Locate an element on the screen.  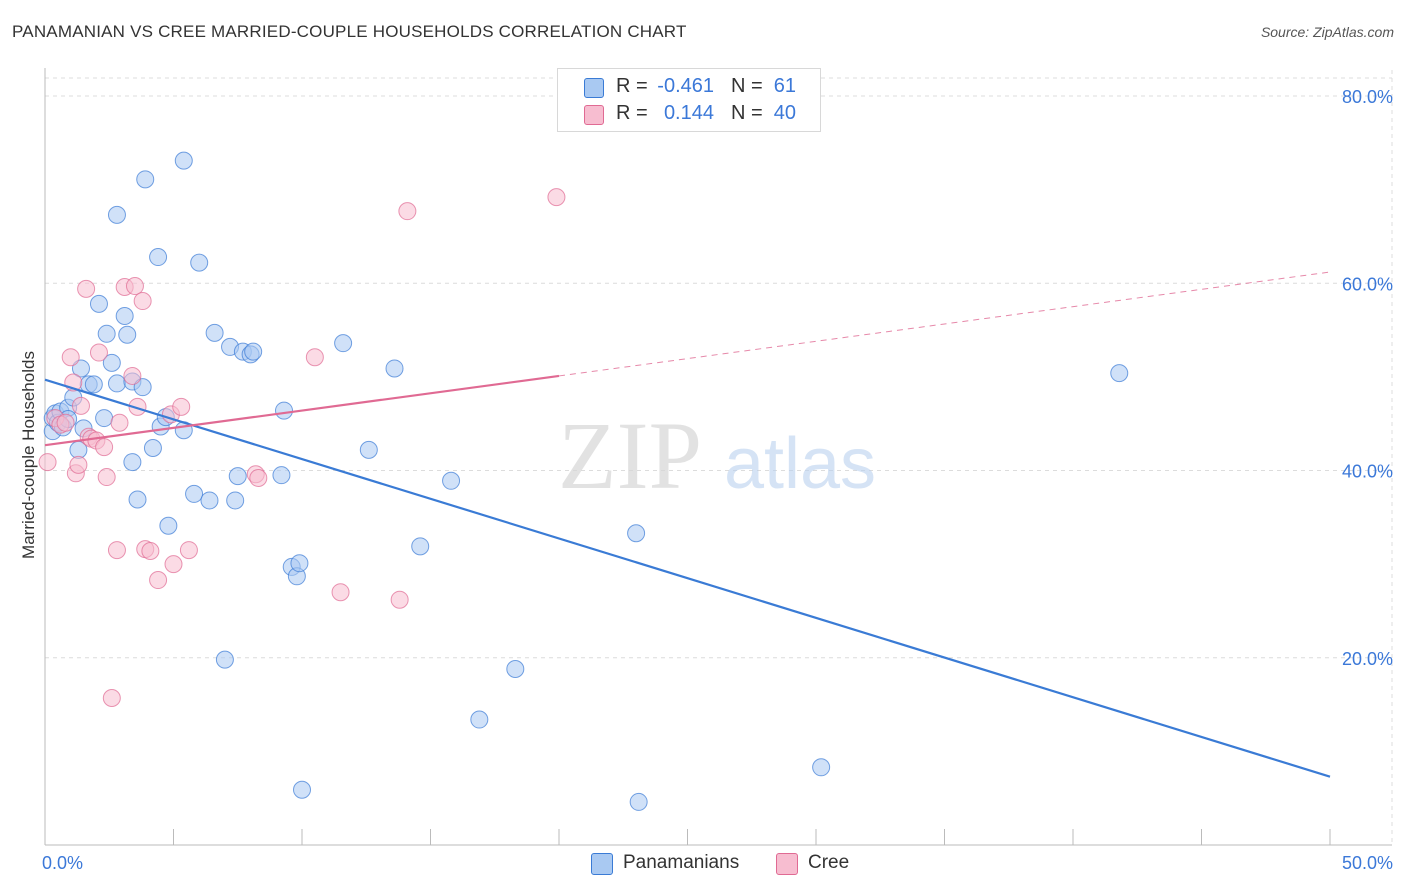
stats-row-panamanians: R = -0.461 N = 61 is located at coordinates (689, 87).